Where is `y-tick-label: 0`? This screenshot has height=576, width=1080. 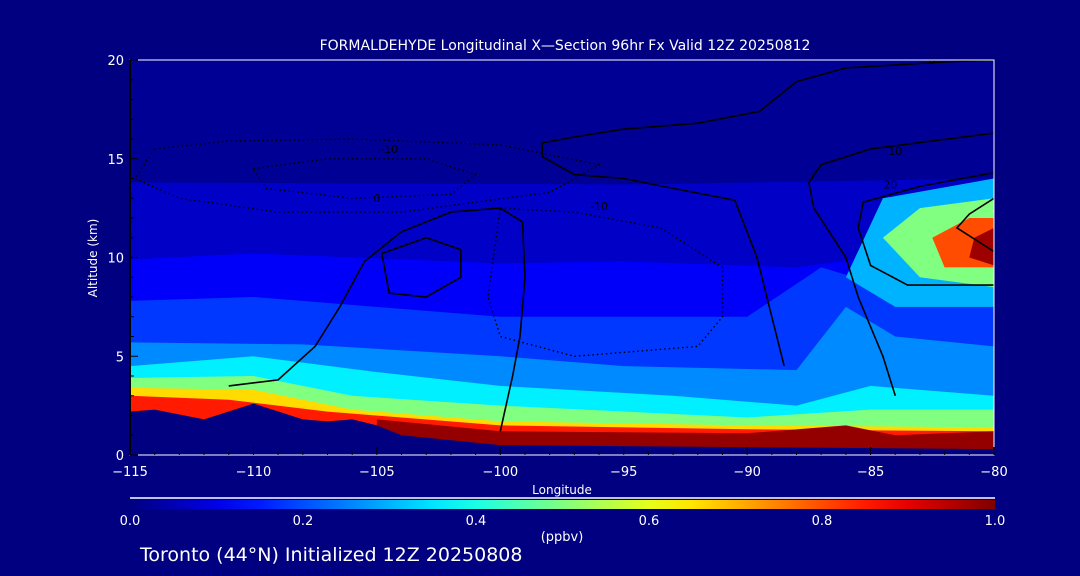 y-tick-label: 0 is located at coordinates (120, 456).